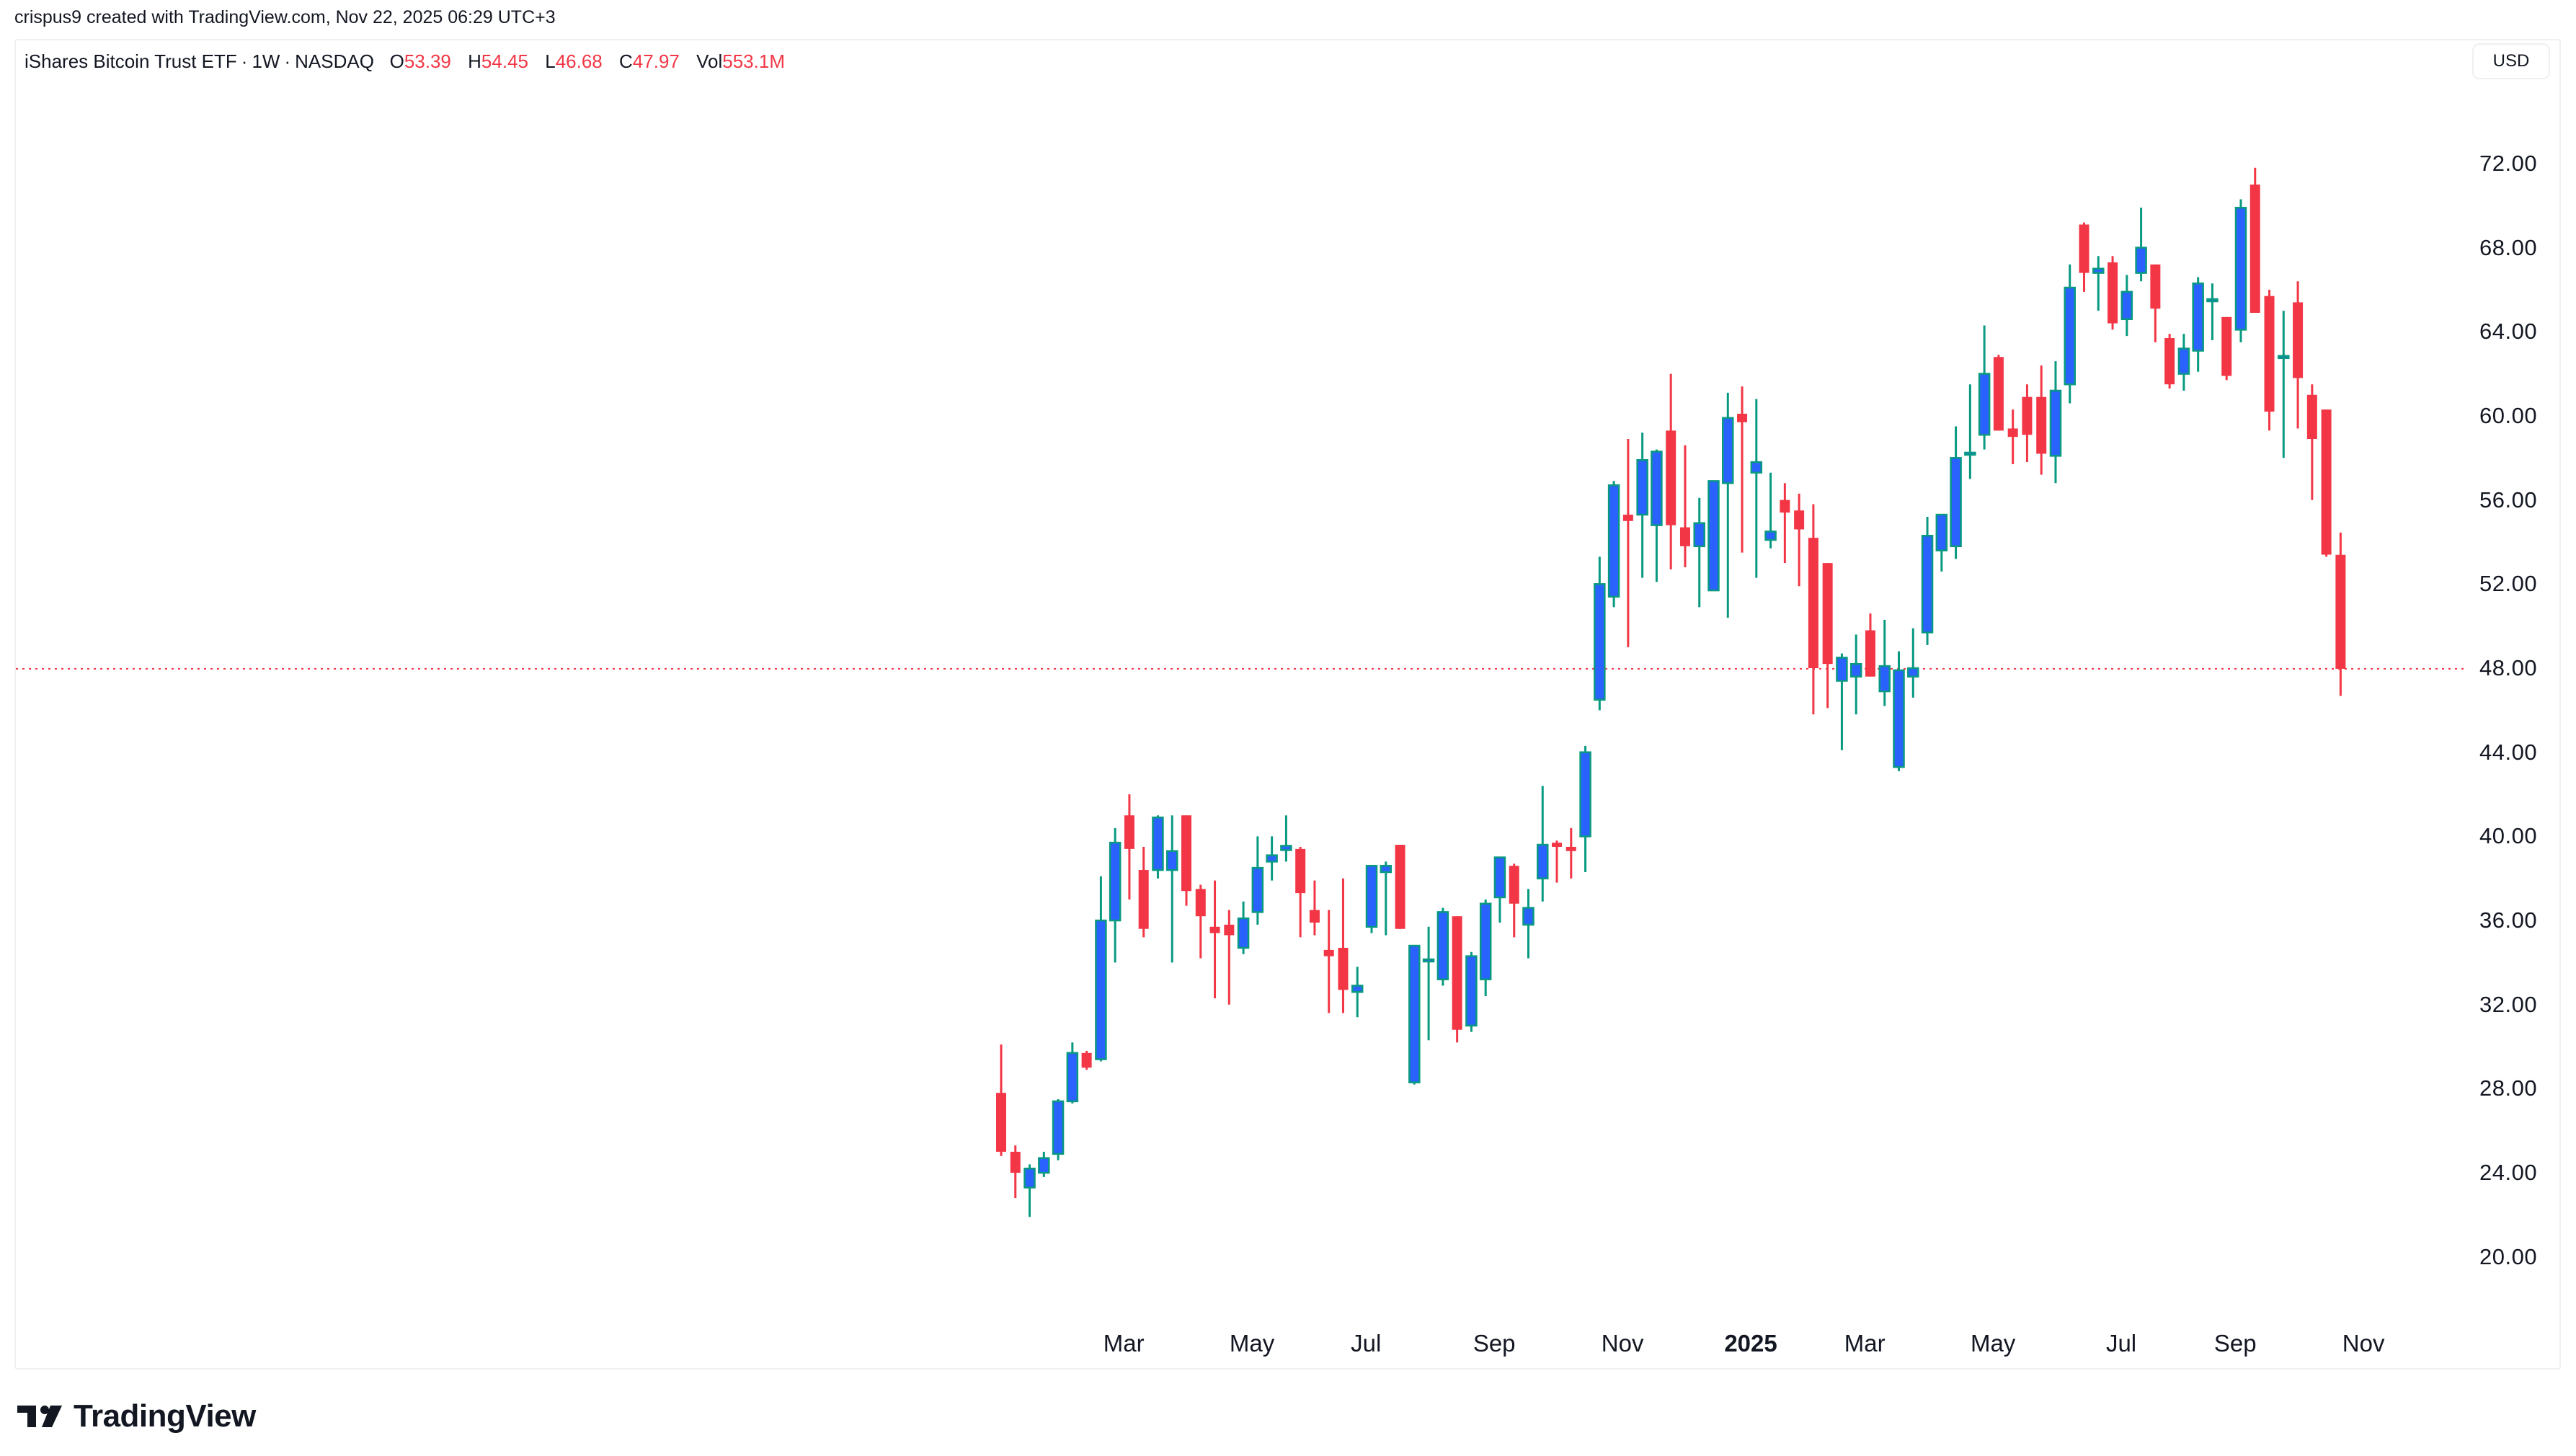 The image size is (2576, 1456). Describe the element at coordinates (136, 1416) in the screenshot. I see `tradingview-logo: TradingView` at that location.